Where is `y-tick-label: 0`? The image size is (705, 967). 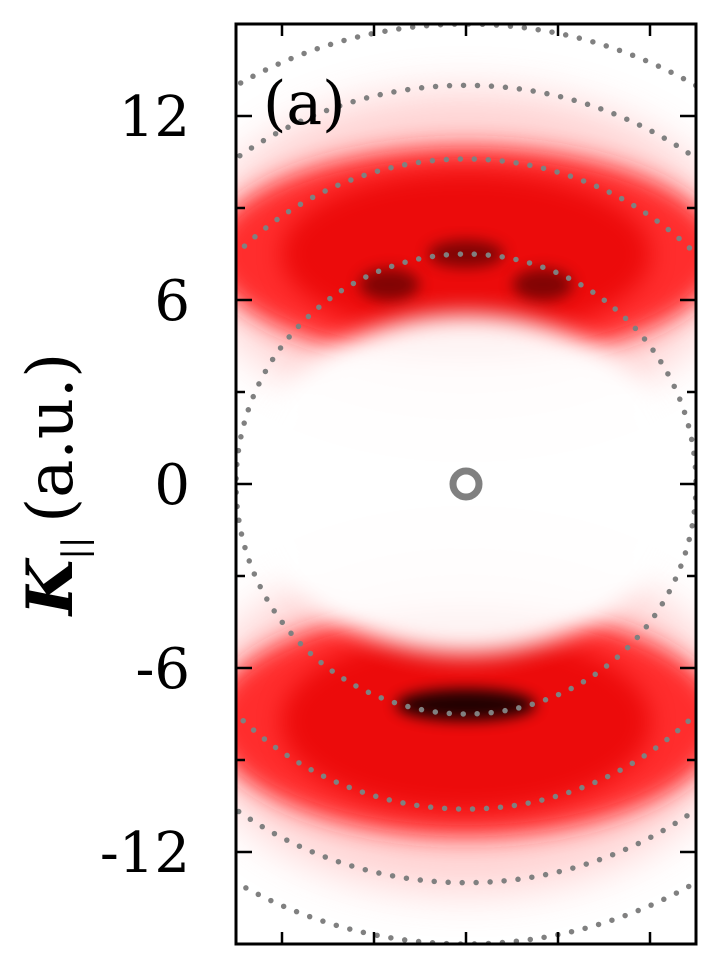
y-tick-label: 0 is located at coordinates (172, 485).